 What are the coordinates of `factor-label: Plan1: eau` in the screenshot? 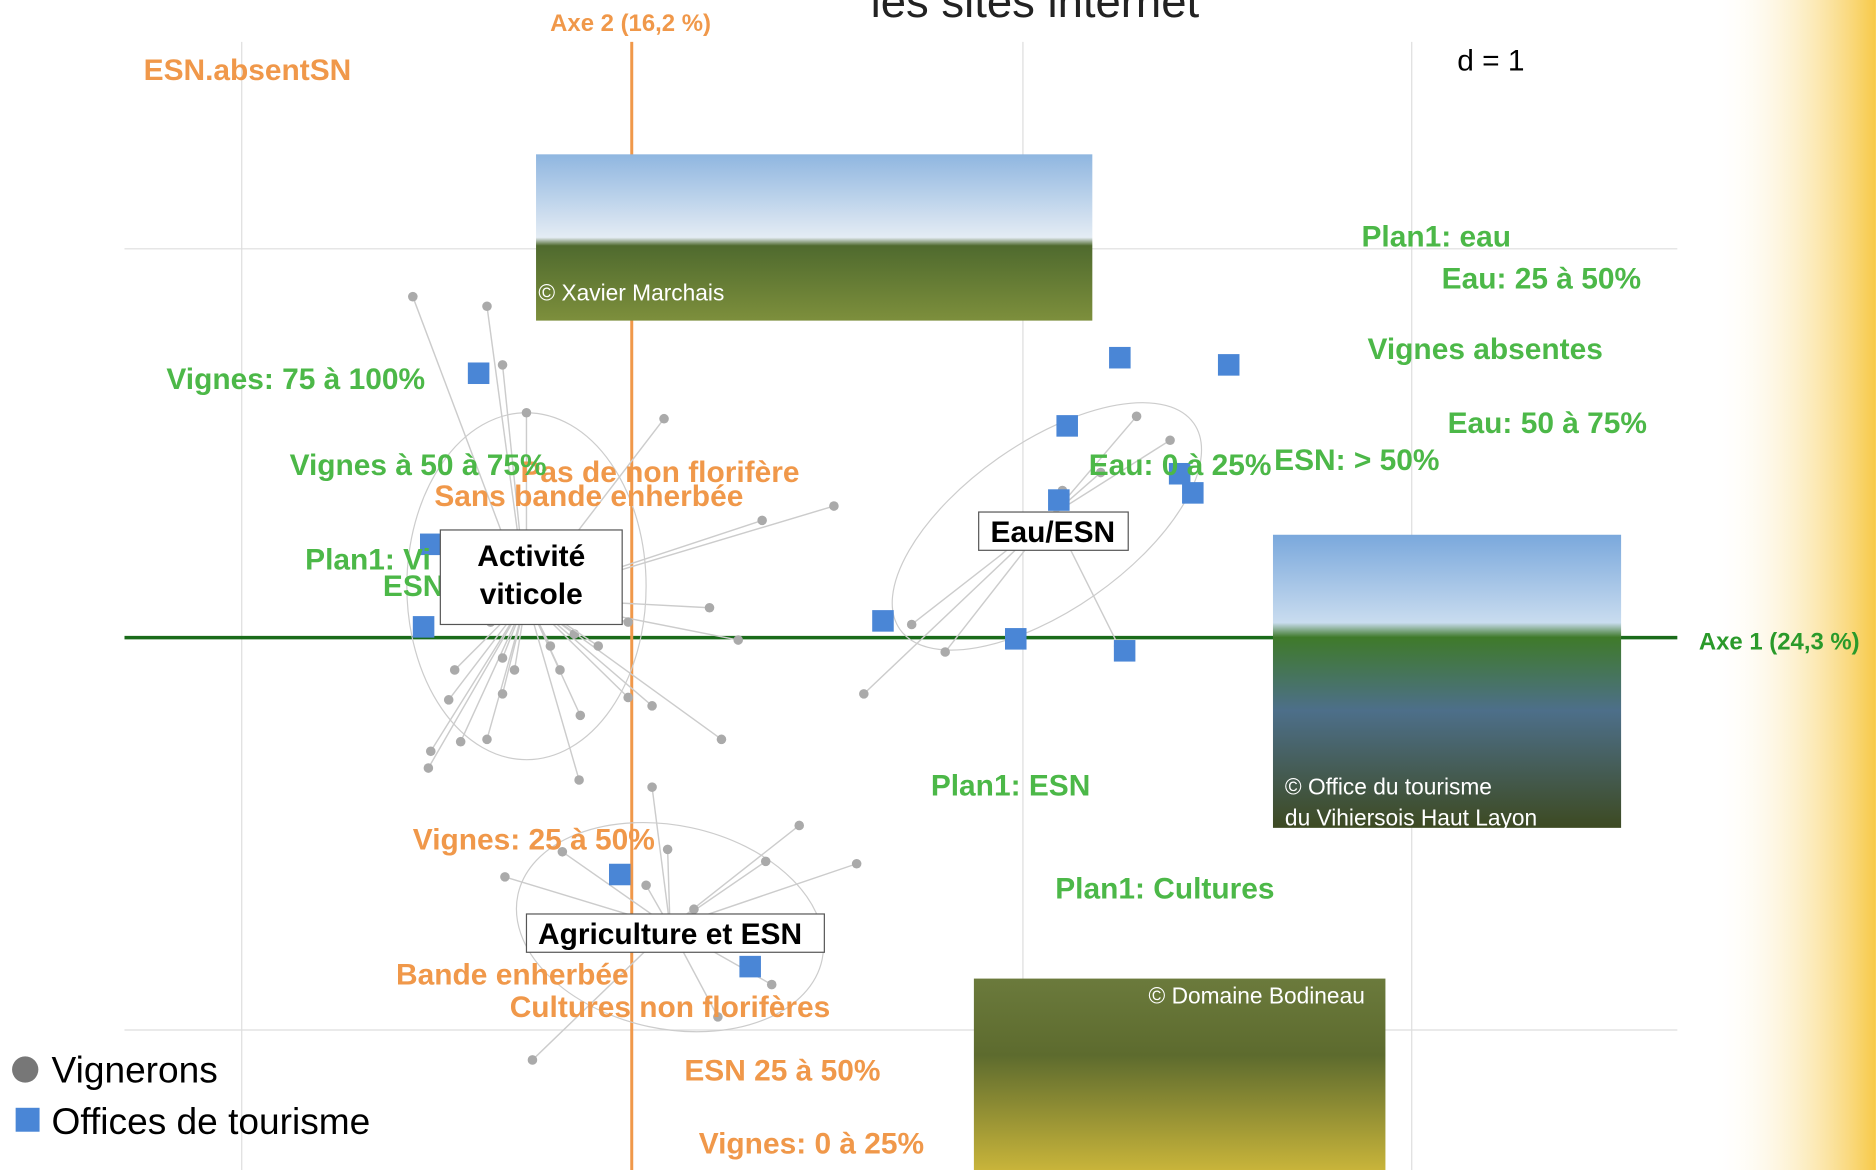 It's located at (1436, 236).